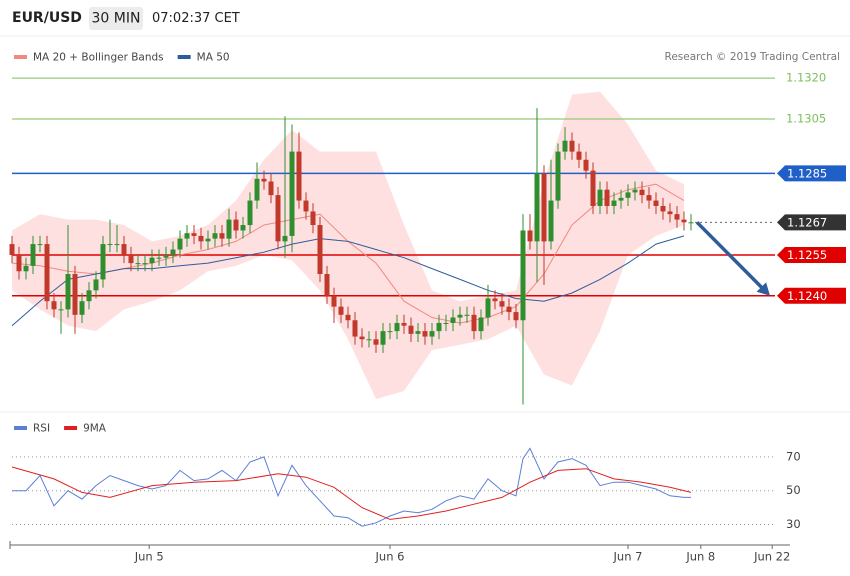  What do you see at coordinates (753, 57) in the screenshot?
I see `credit: Research © 2019 Trading Central` at bounding box center [753, 57].